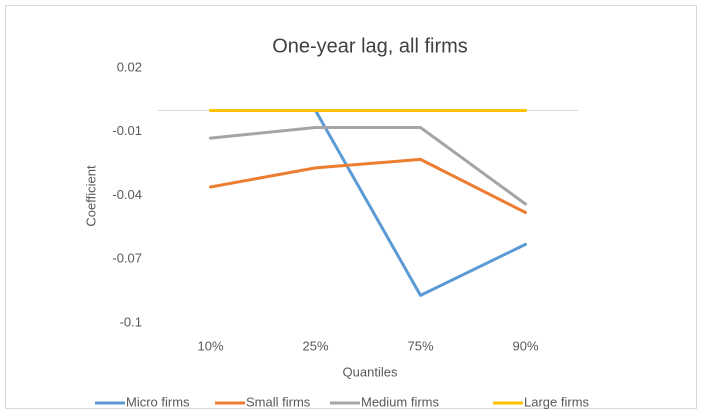 The height and width of the screenshot is (414, 702). Describe the element at coordinates (370, 46) in the screenshot. I see `chart-title: One-year lag, all firms` at that location.